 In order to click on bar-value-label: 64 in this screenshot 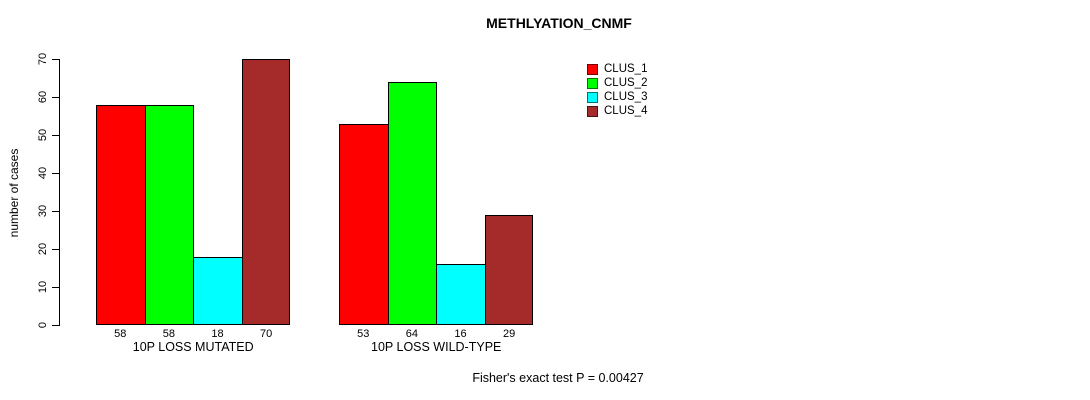, I will do `click(412, 334)`.